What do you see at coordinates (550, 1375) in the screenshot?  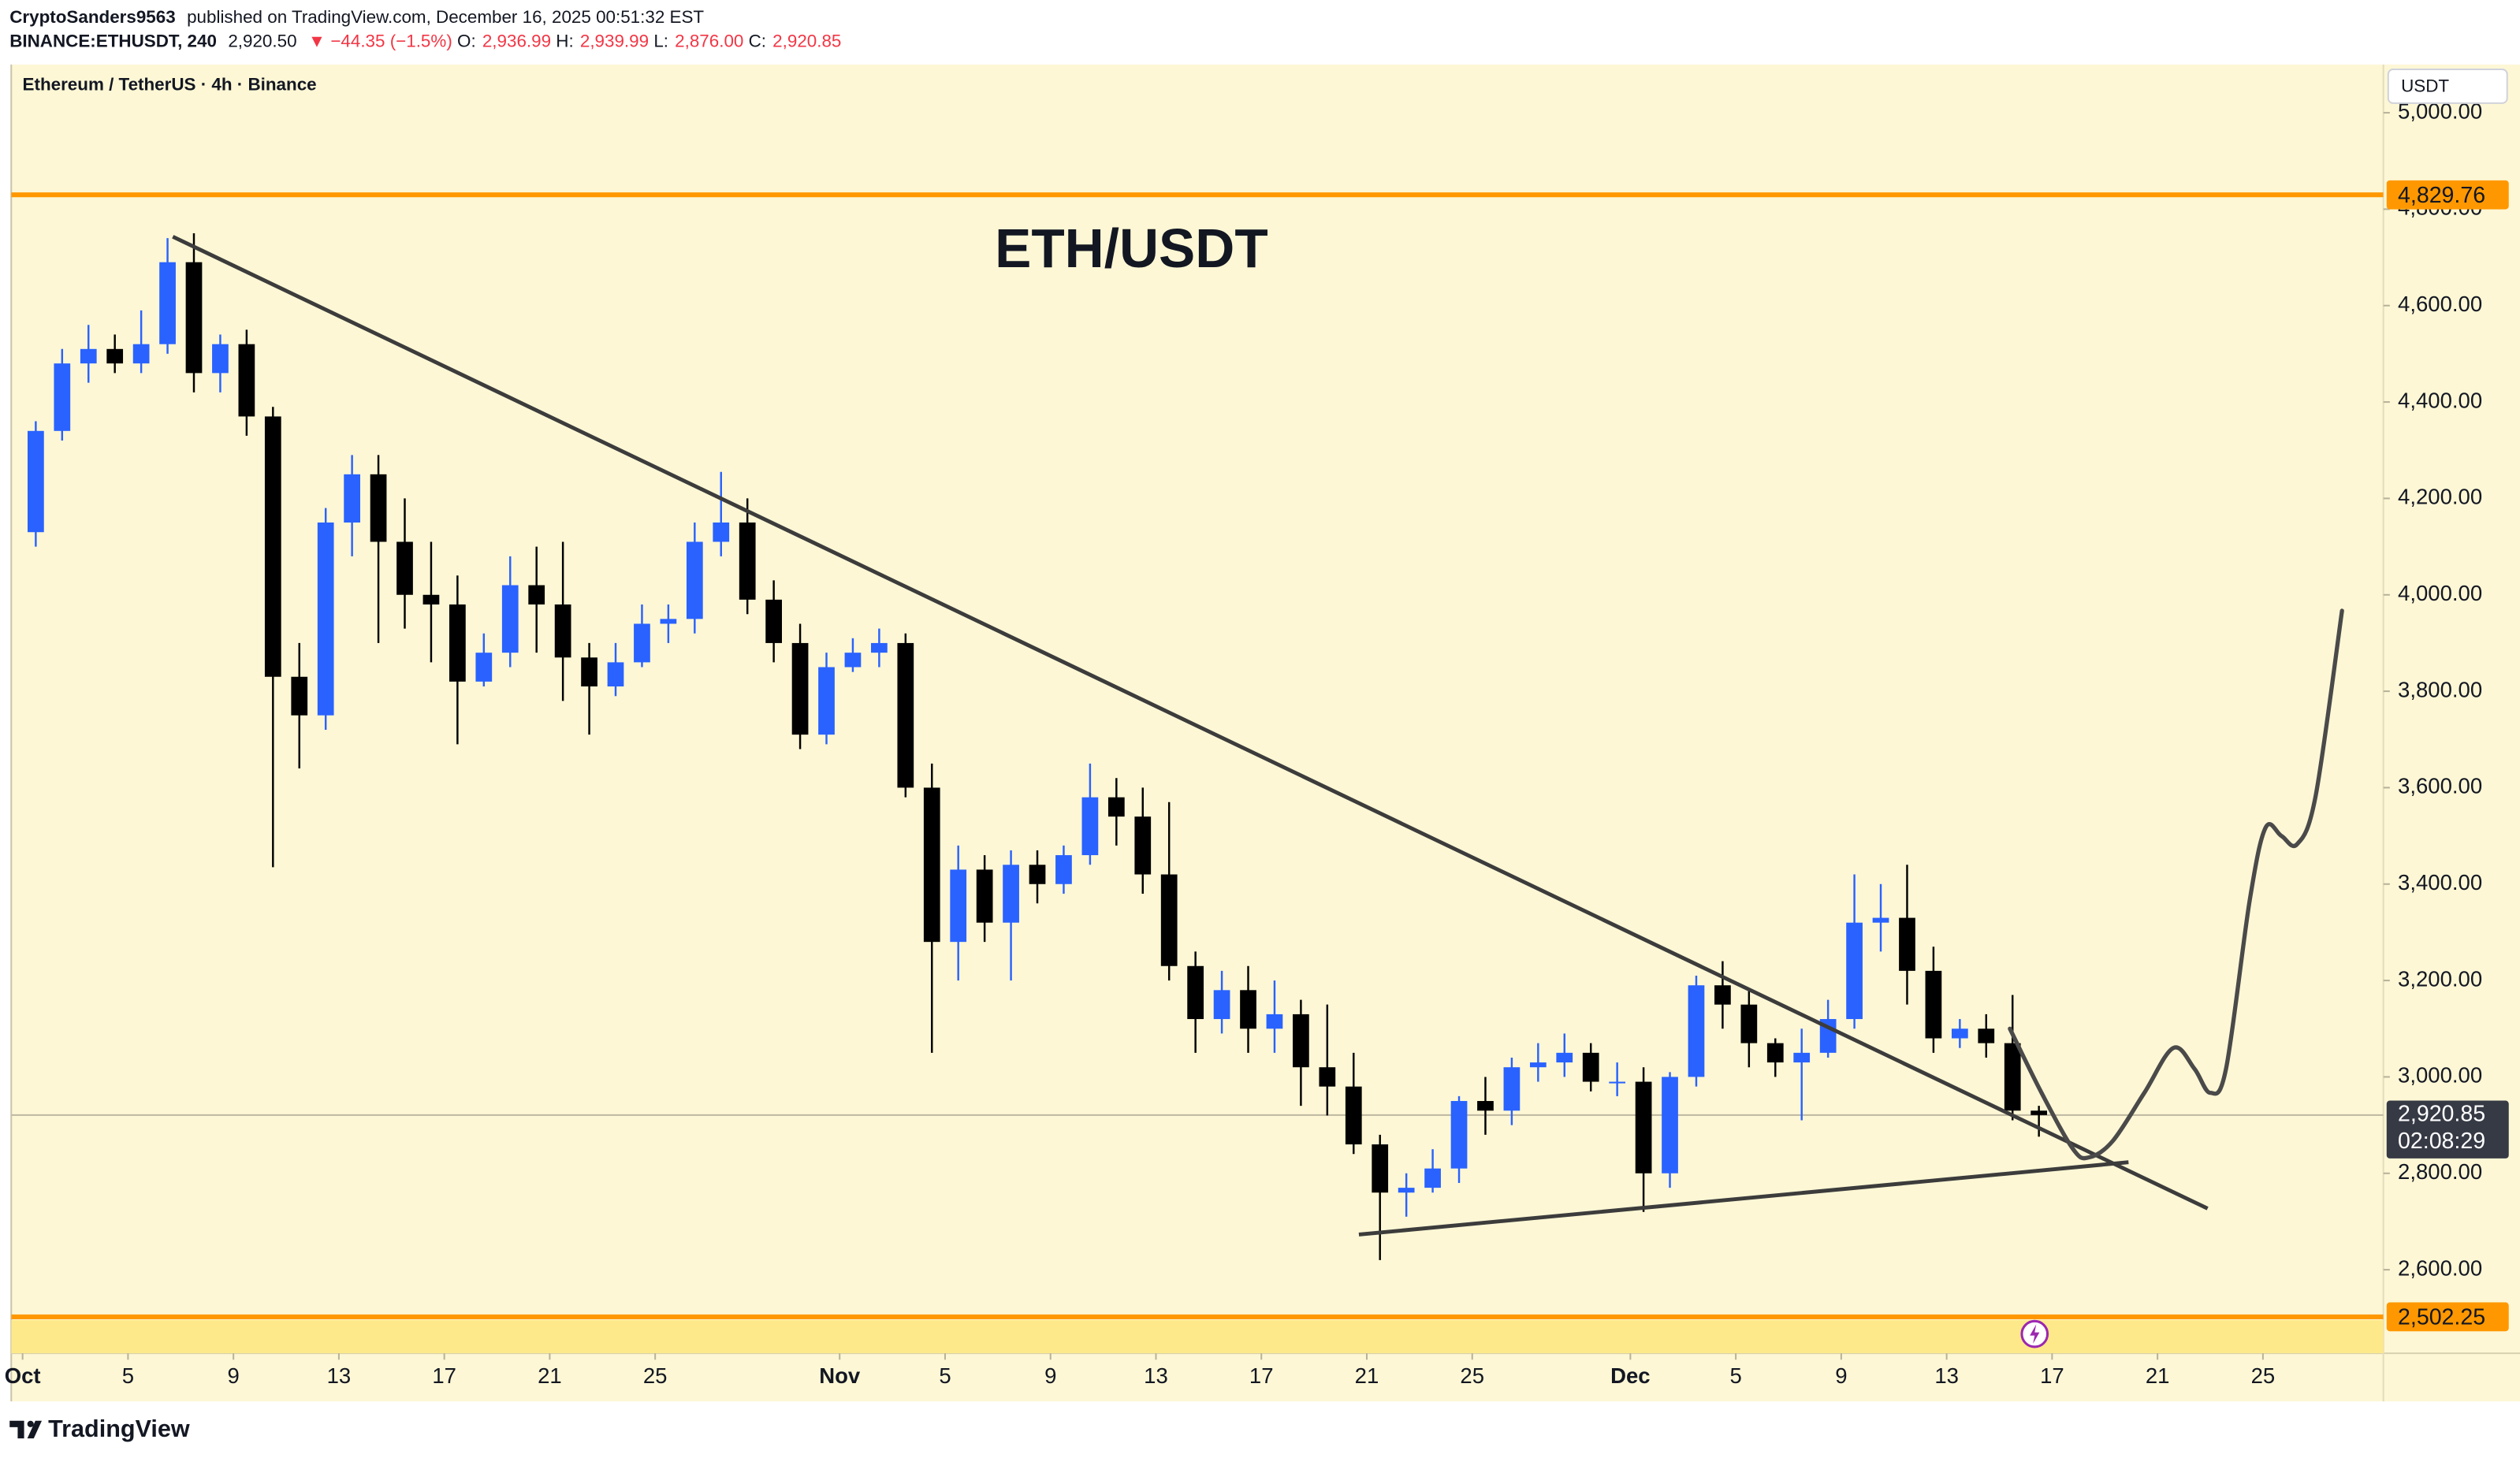 I see `x-tick-label: 21` at bounding box center [550, 1375].